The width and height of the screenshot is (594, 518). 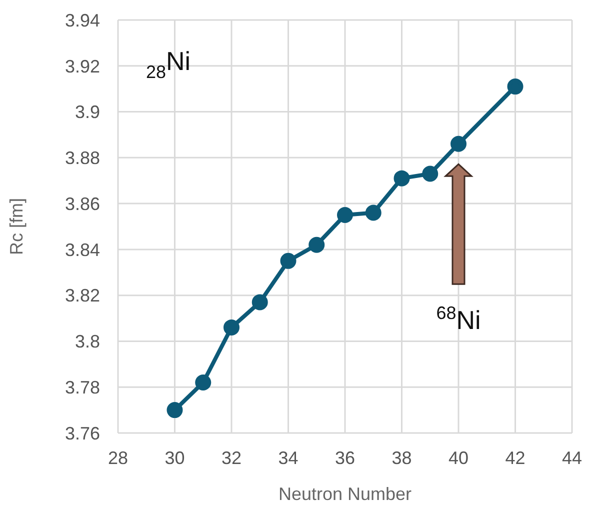 I want to click on annotation: $_{28}$Ni, so click(x=168, y=64).